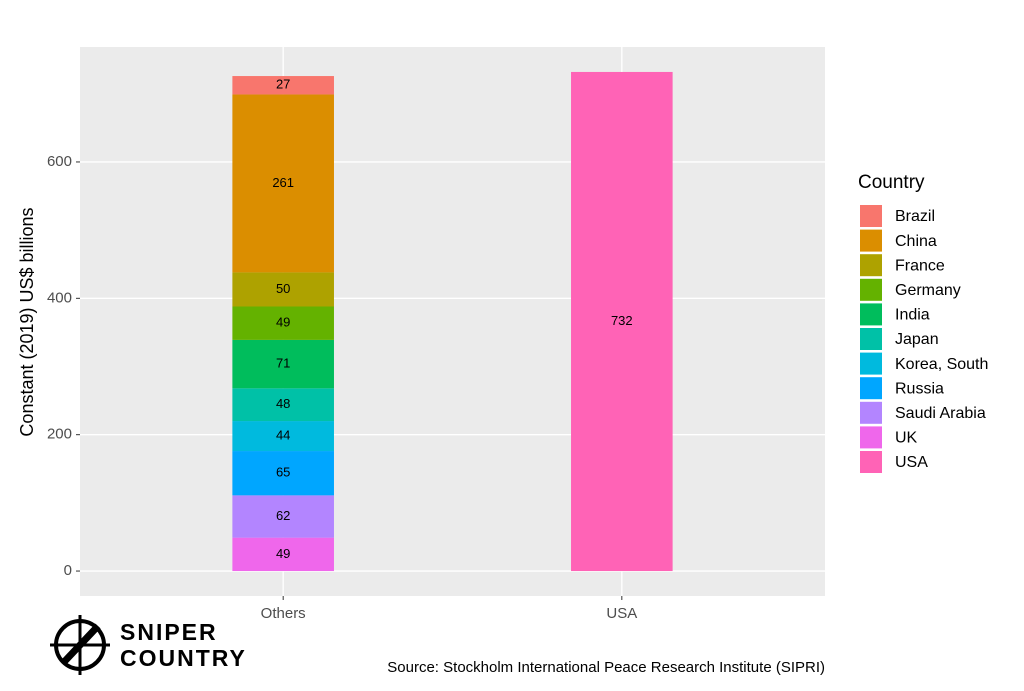 The height and width of the screenshot is (691, 1024). I want to click on y-tick-label: 0, so click(68, 570).